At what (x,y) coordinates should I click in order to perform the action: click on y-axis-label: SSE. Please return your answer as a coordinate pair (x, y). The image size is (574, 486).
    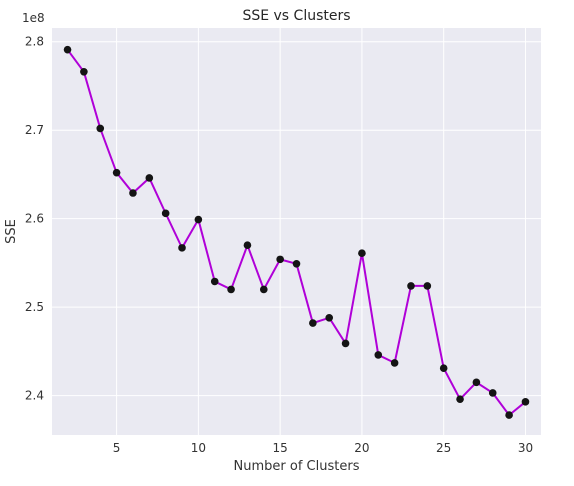
    Looking at the image, I should click on (11, 231).